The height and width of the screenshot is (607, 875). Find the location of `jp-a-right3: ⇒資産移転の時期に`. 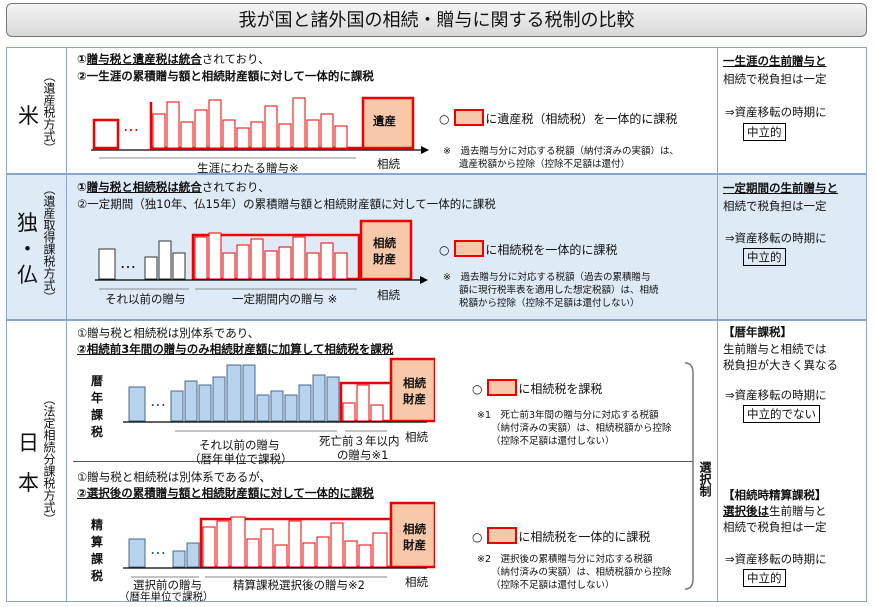

jp-a-right3: ⇒資産移転の時期に is located at coordinates (776, 395).